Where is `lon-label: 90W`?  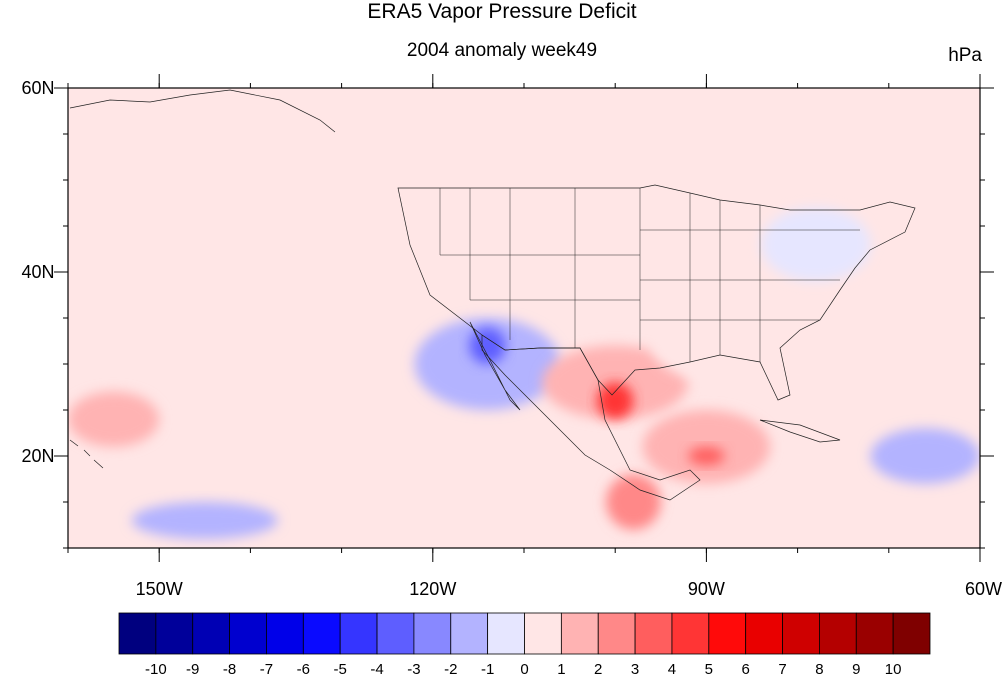 lon-label: 90W is located at coordinates (706, 589).